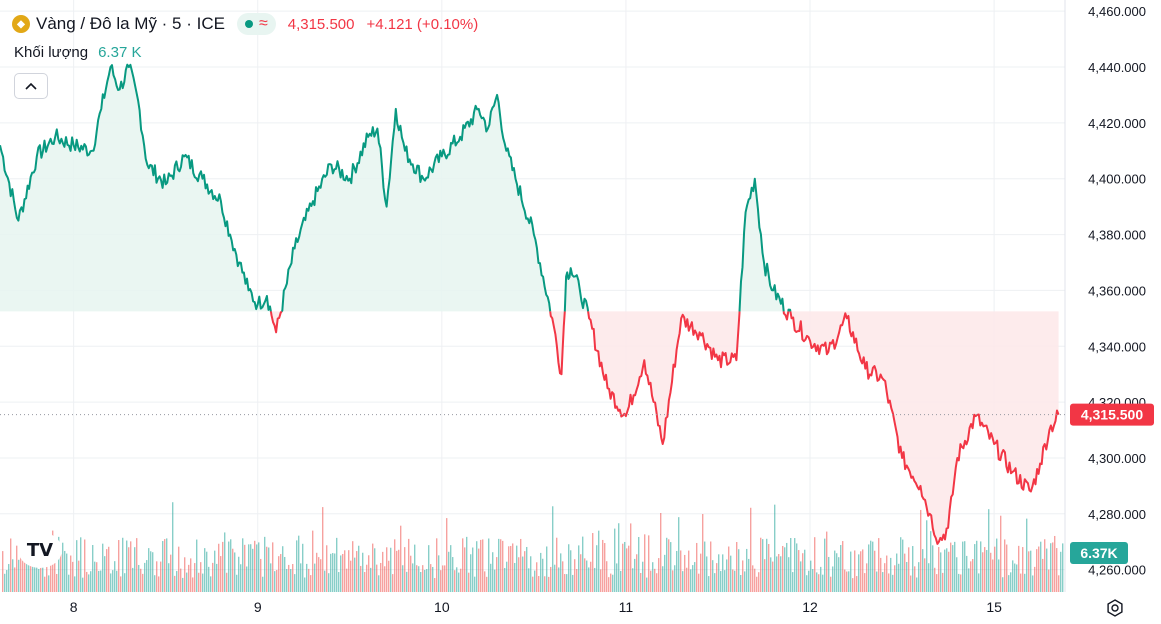 The width and height of the screenshot is (1161, 624). Describe the element at coordinates (77, 52) in the screenshot. I see `volume-legend: Khối lượng 6.37 K` at that location.